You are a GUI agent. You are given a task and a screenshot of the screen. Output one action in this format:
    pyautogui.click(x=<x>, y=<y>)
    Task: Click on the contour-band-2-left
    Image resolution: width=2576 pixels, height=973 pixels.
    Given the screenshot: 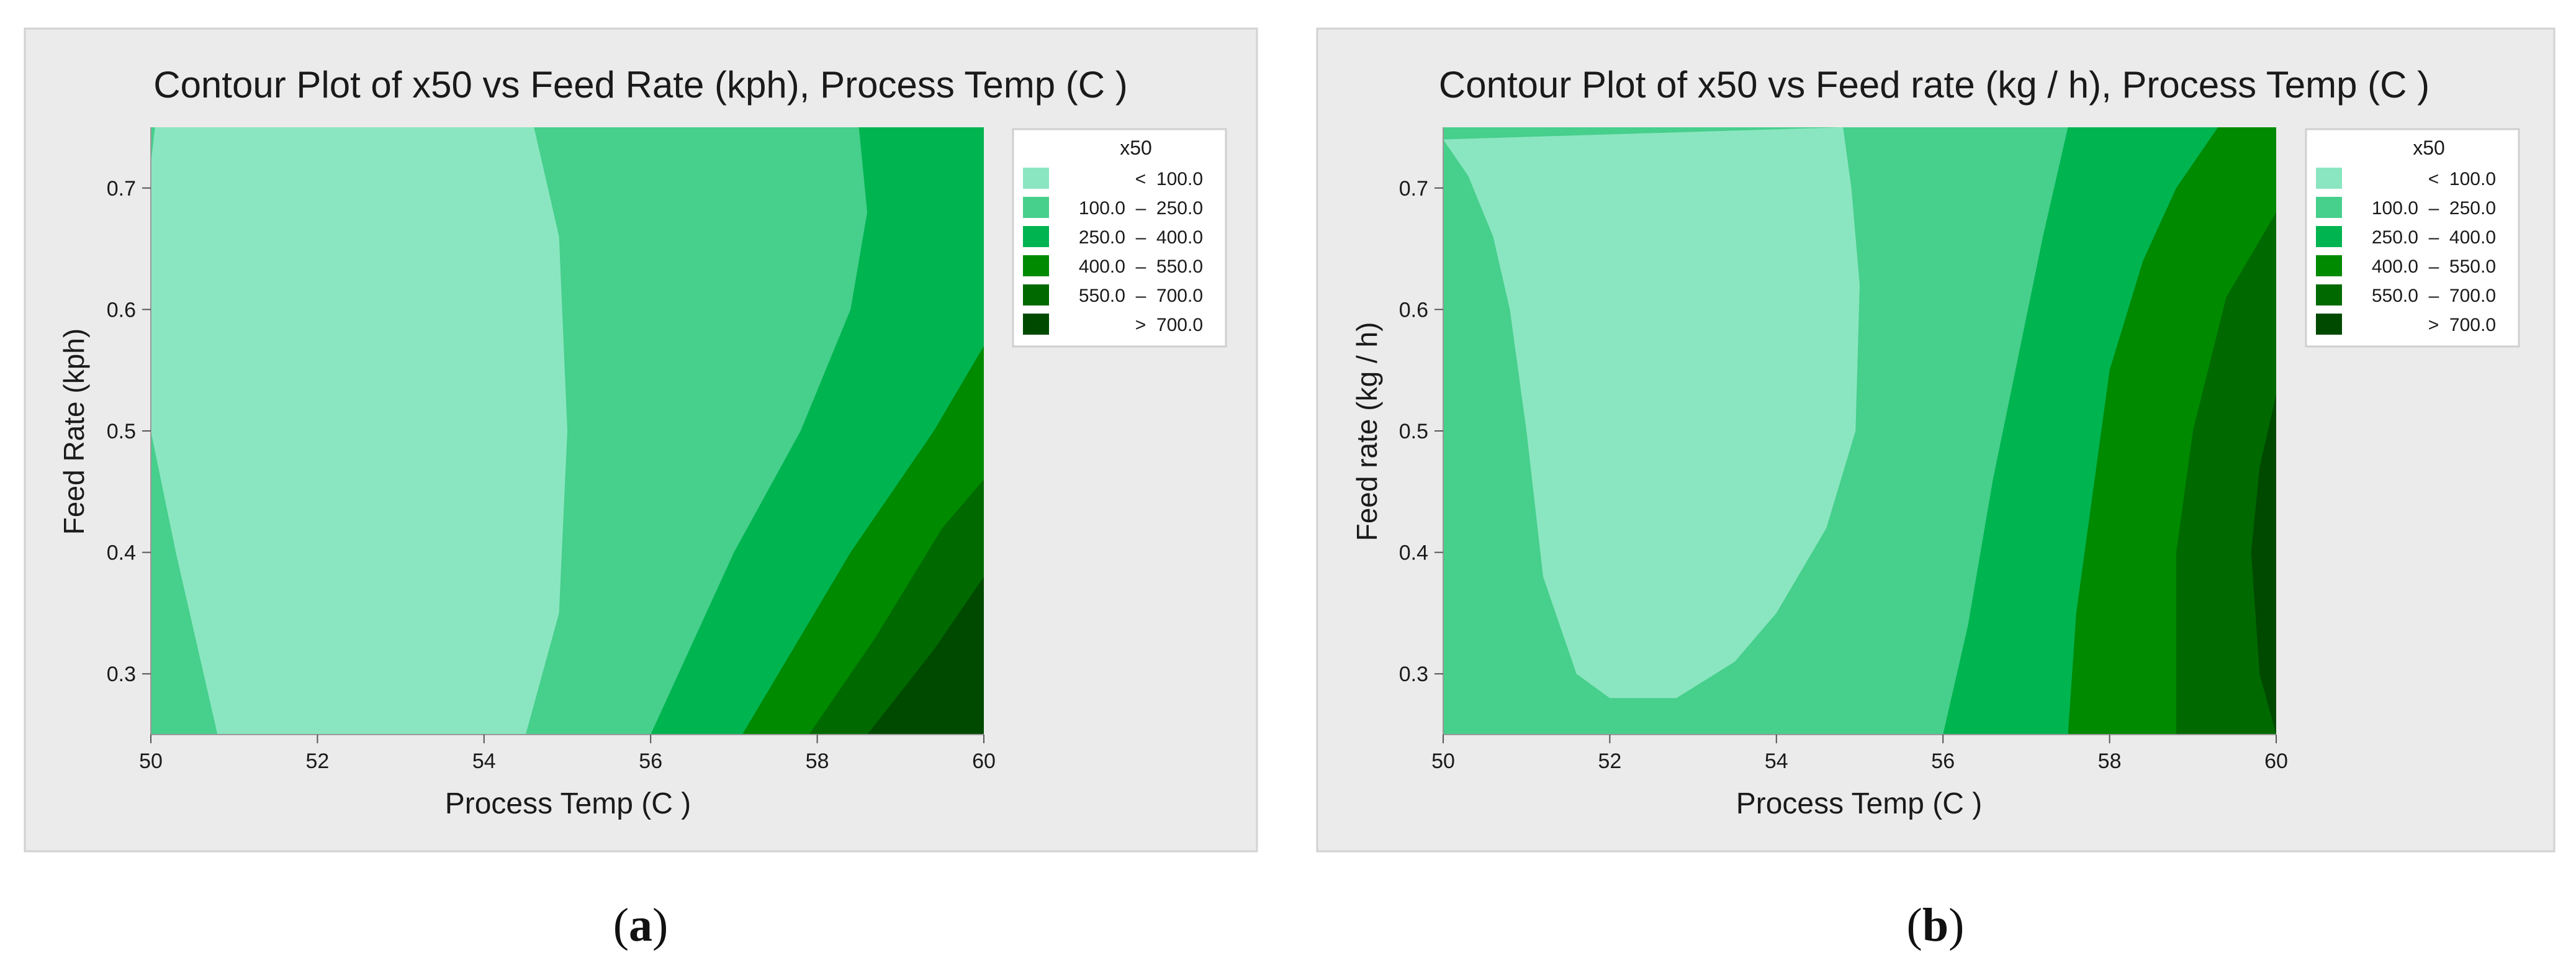 What is the action you would take?
    pyautogui.click(x=184, y=431)
    